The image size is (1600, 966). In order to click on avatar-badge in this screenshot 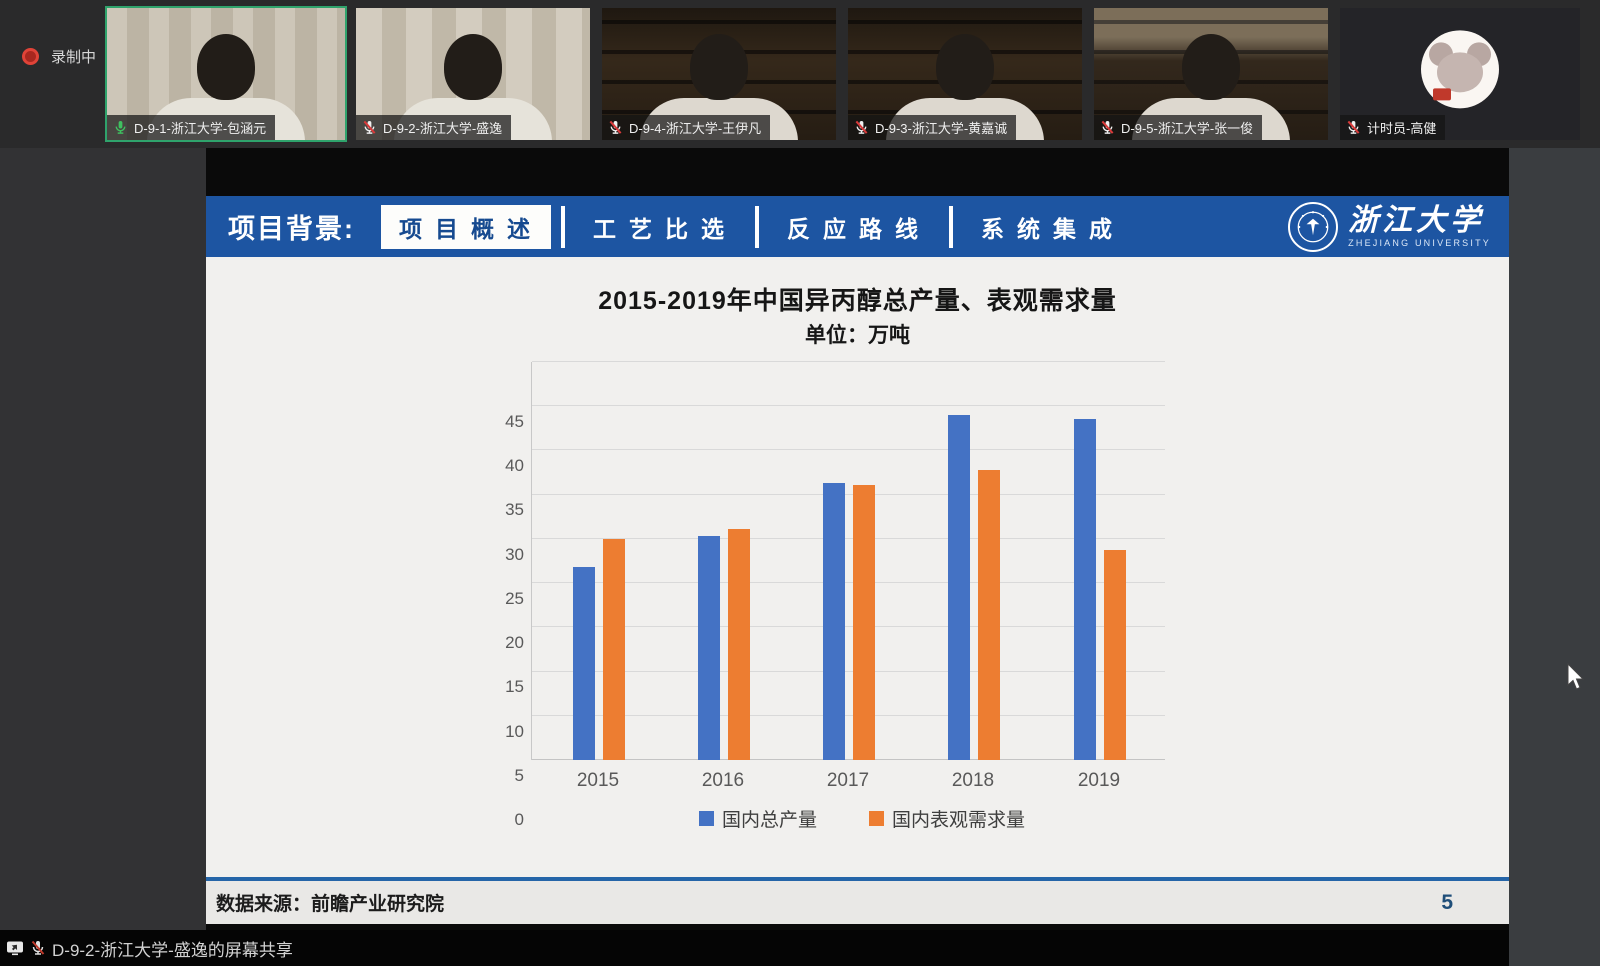, I will do `click(1442, 94)`.